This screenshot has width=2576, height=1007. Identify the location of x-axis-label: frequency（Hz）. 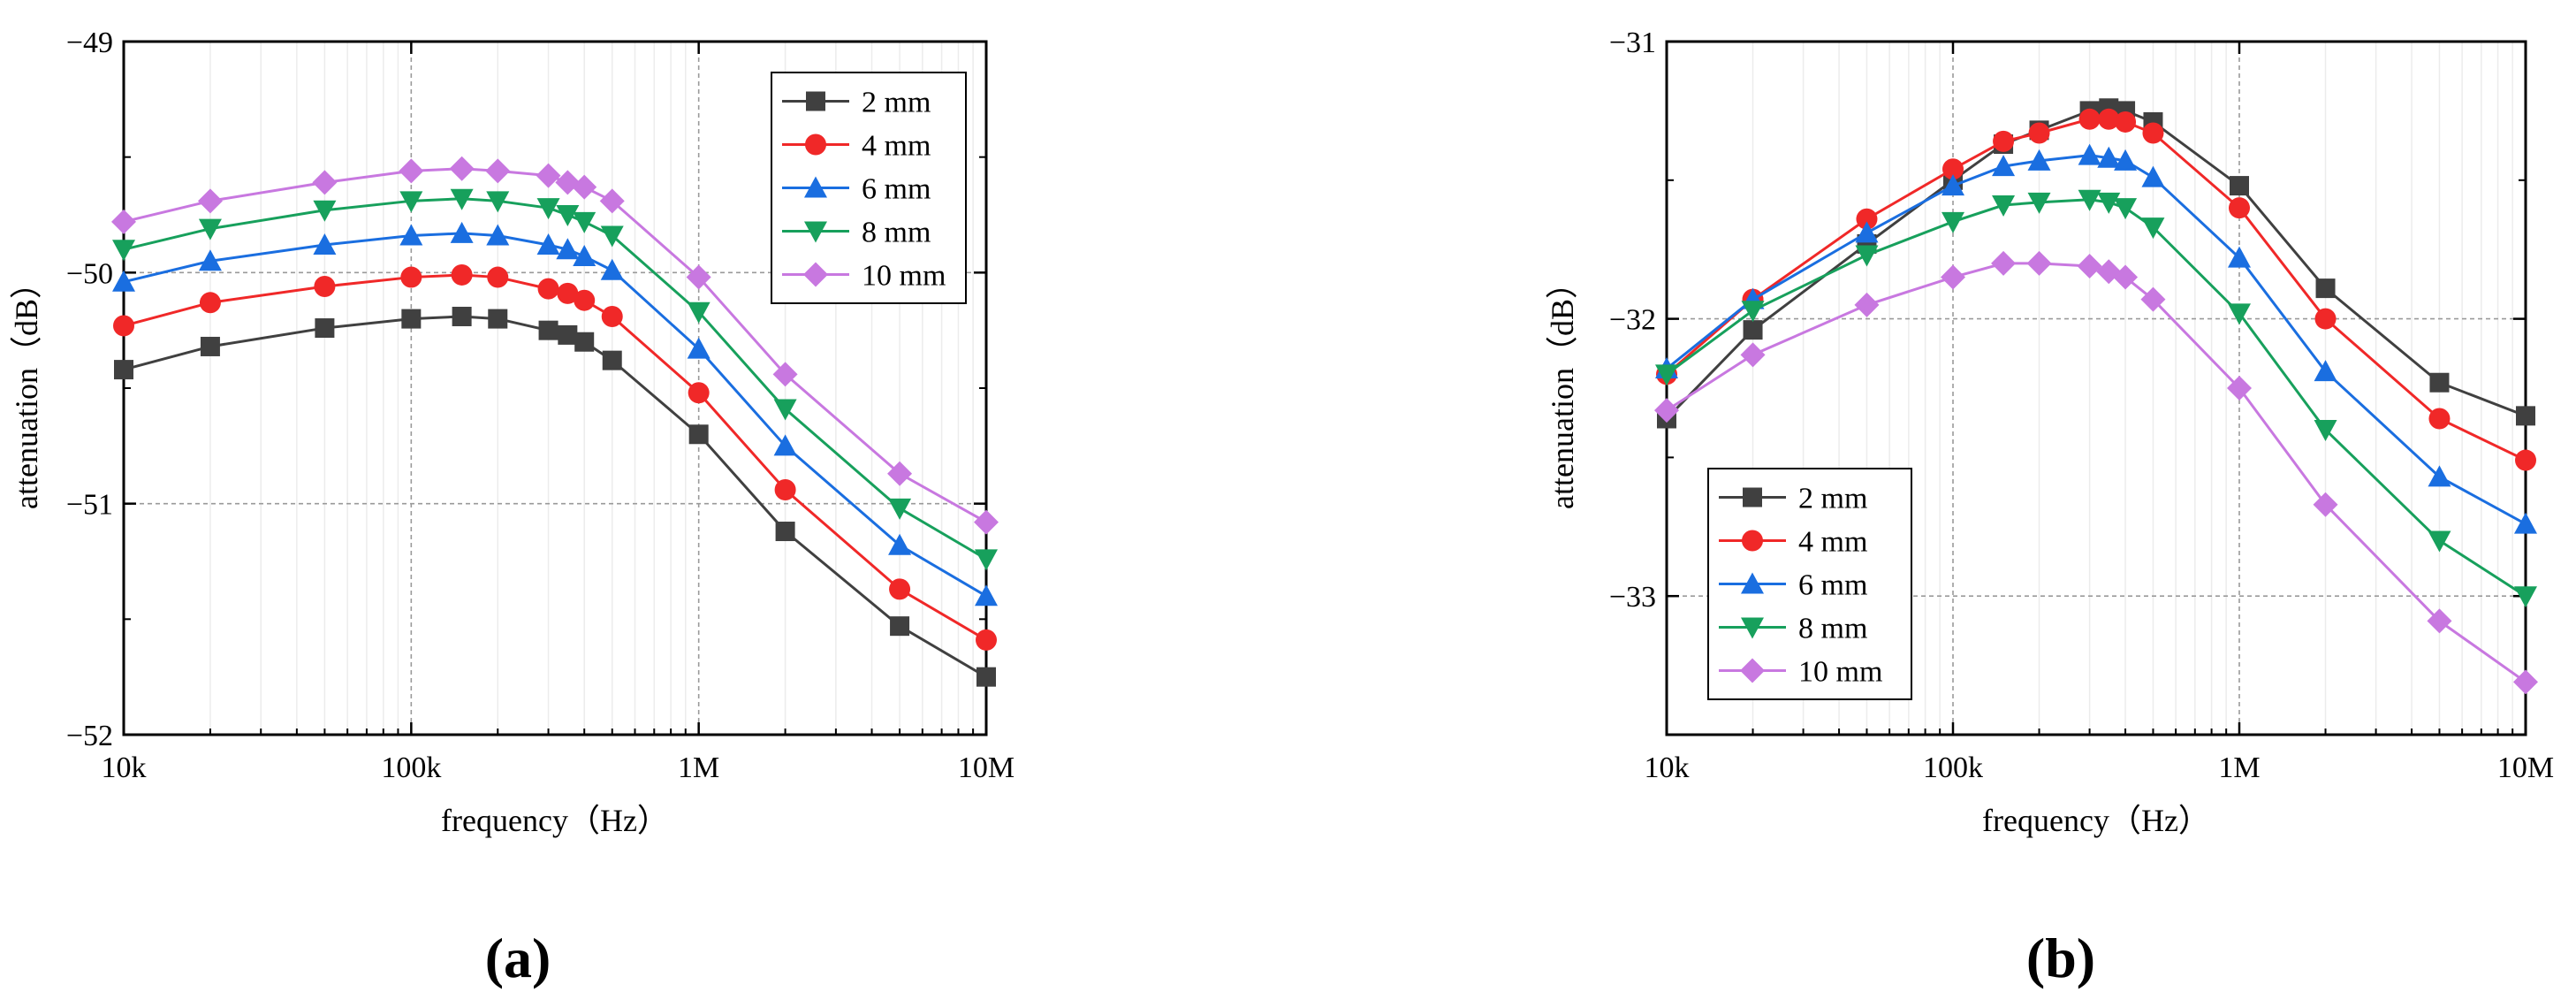
(555, 820).